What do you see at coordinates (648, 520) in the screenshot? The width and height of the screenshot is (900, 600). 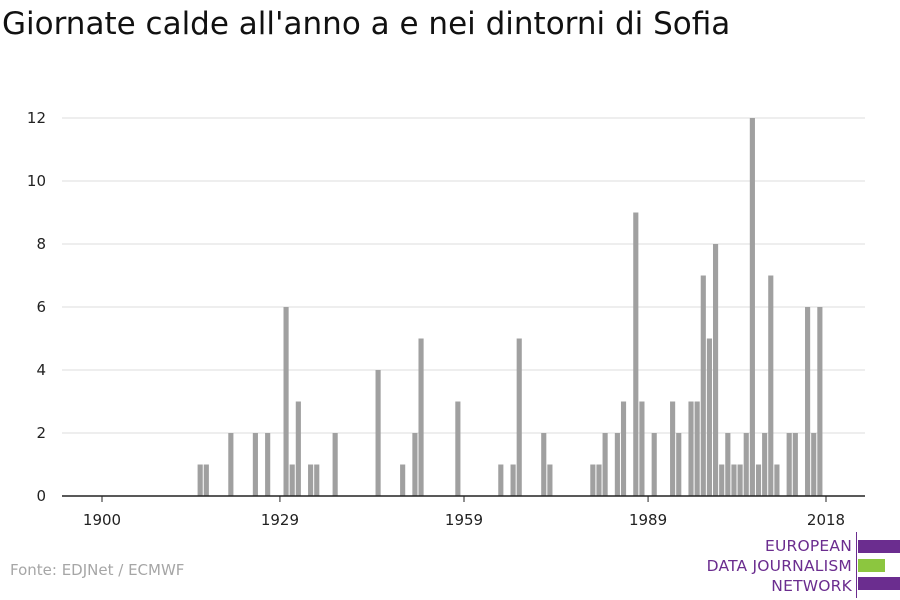 I see `x-tick-label-1989: 1989` at bounding box center [648, 520].